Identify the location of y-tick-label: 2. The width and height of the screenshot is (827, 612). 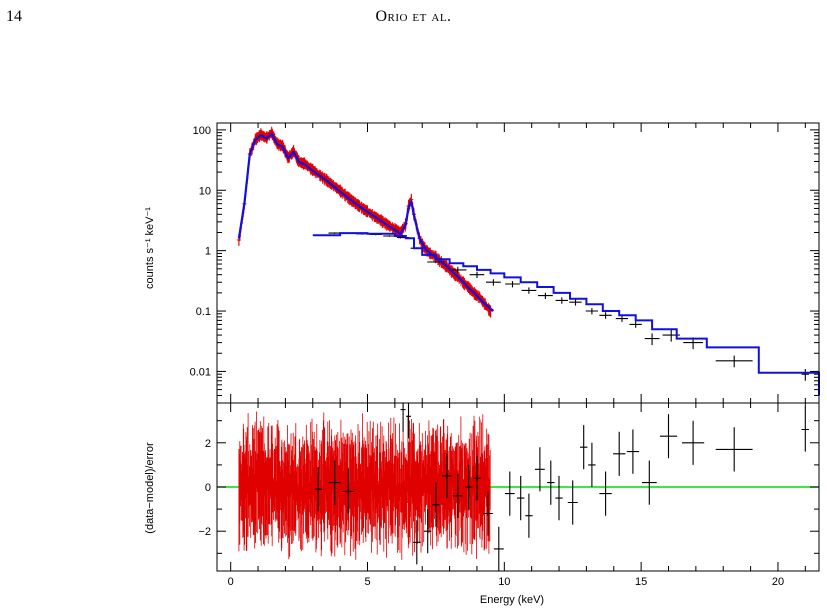
(208, 444).